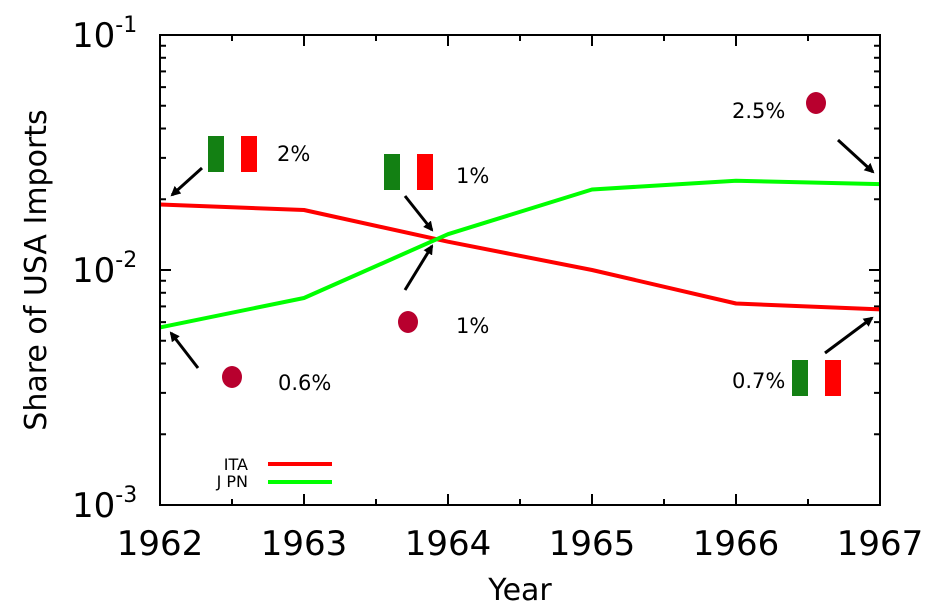 This screenshot has height=606, width=935. Describe the element at coordinates (736, 544) in the screenshot. I see `x-tick-label: 1966` at that location.